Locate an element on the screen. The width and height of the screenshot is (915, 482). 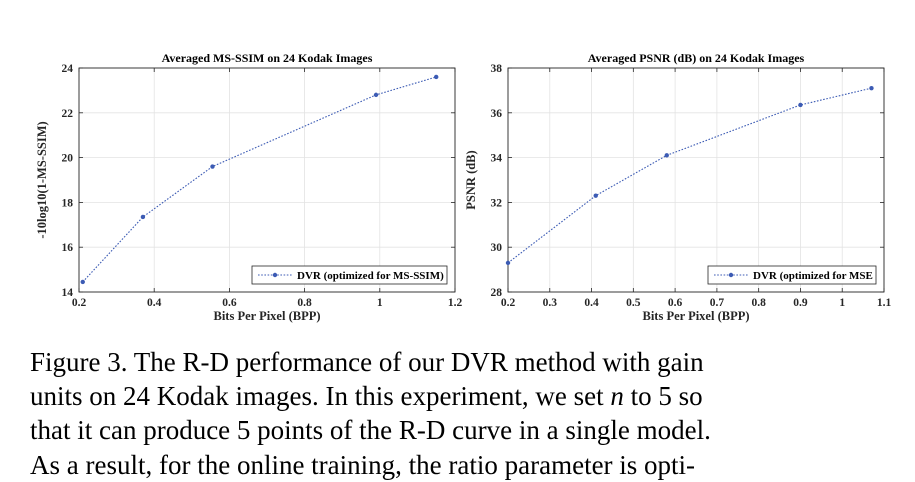
y-tick-label: 20 is located at coordinates (68, 159).